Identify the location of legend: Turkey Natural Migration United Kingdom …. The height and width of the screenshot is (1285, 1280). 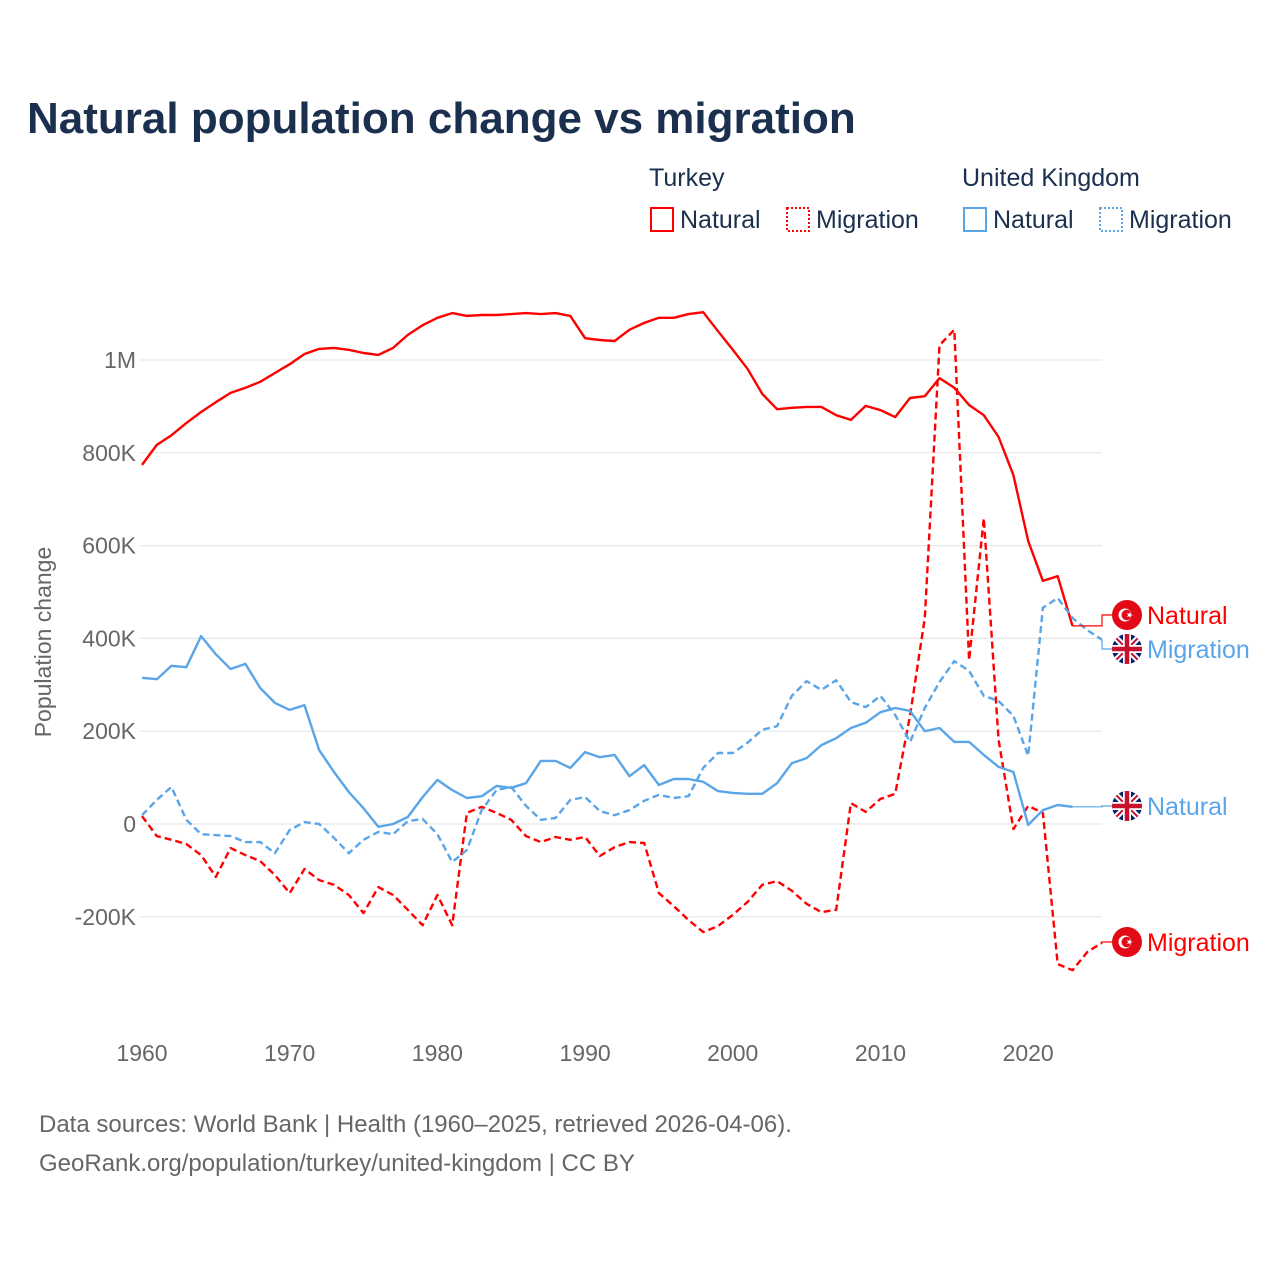
(940, 199).